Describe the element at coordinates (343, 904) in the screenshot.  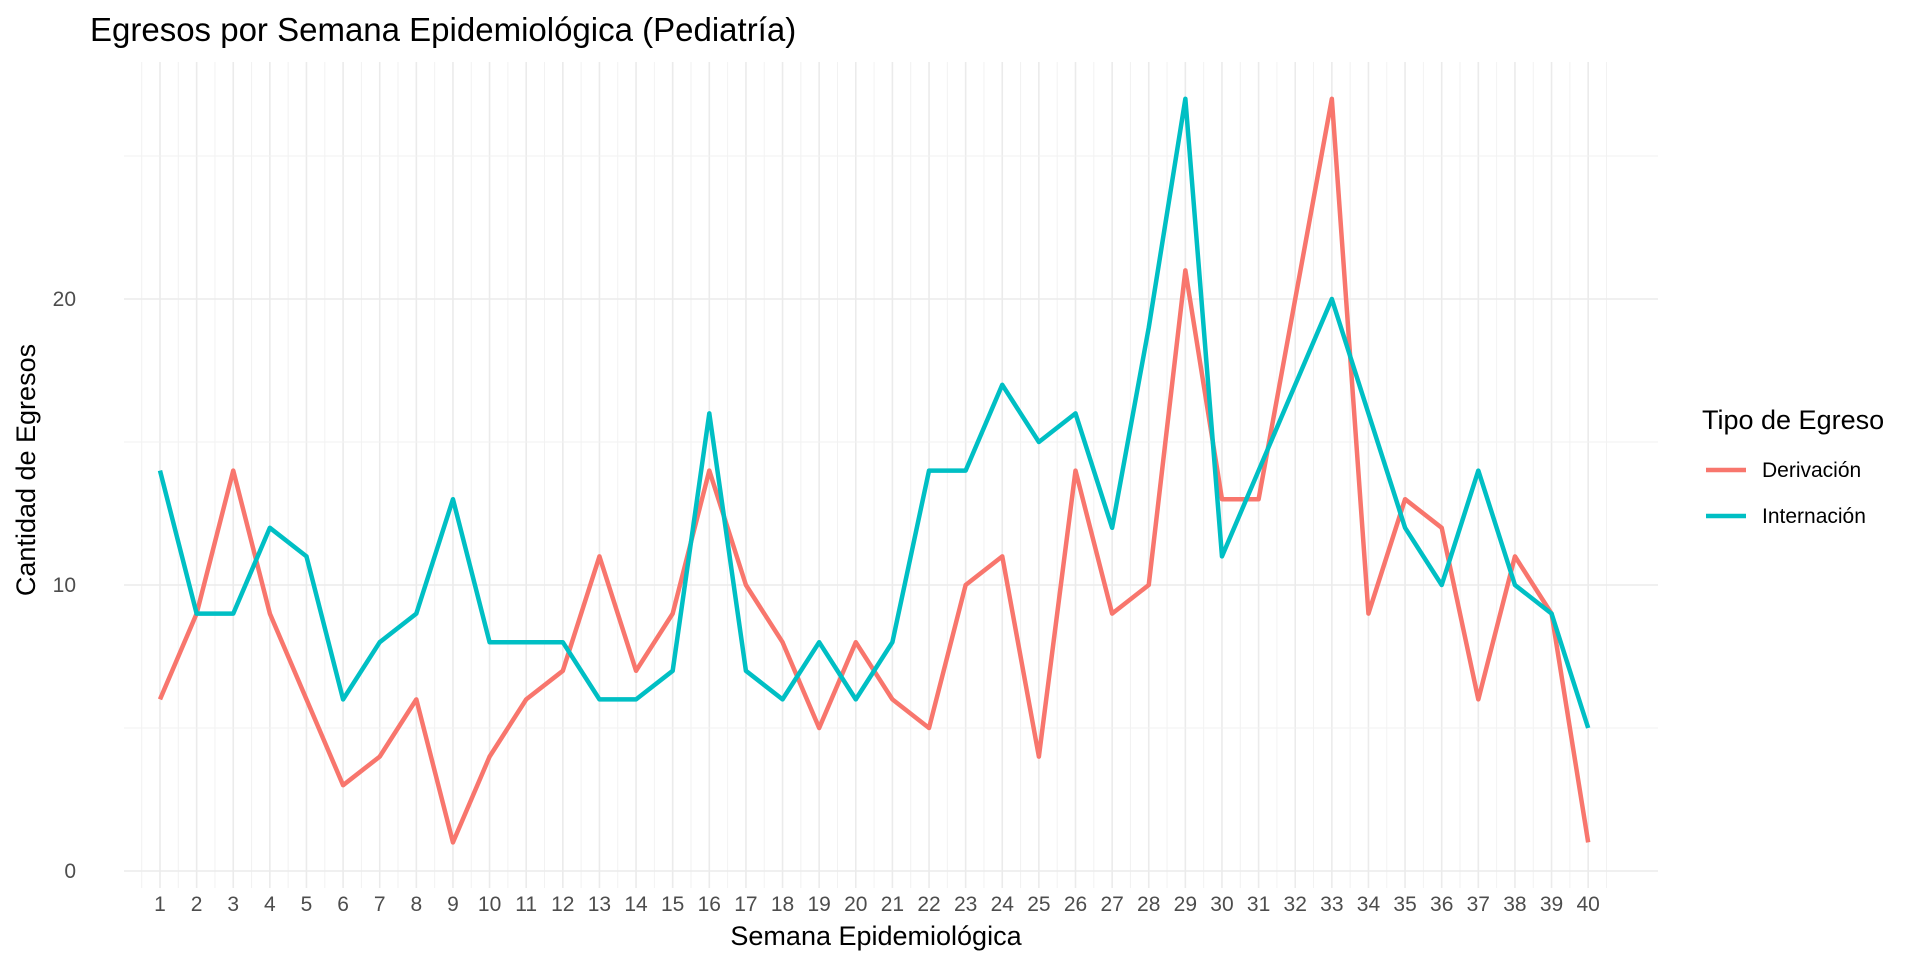
I see `x-tick-label: 6` at that location.